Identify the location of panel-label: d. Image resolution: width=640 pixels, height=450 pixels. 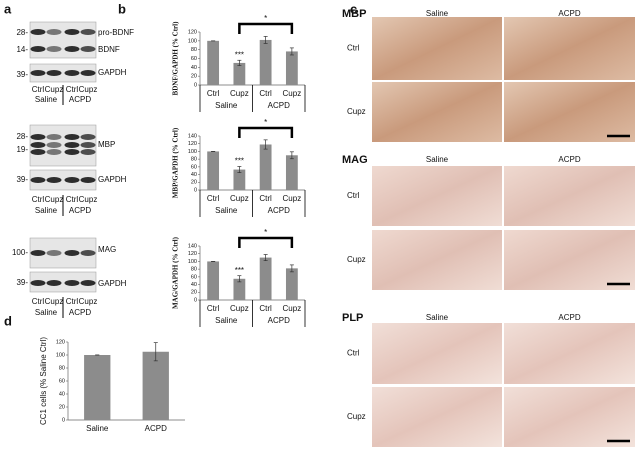
(8, 320).